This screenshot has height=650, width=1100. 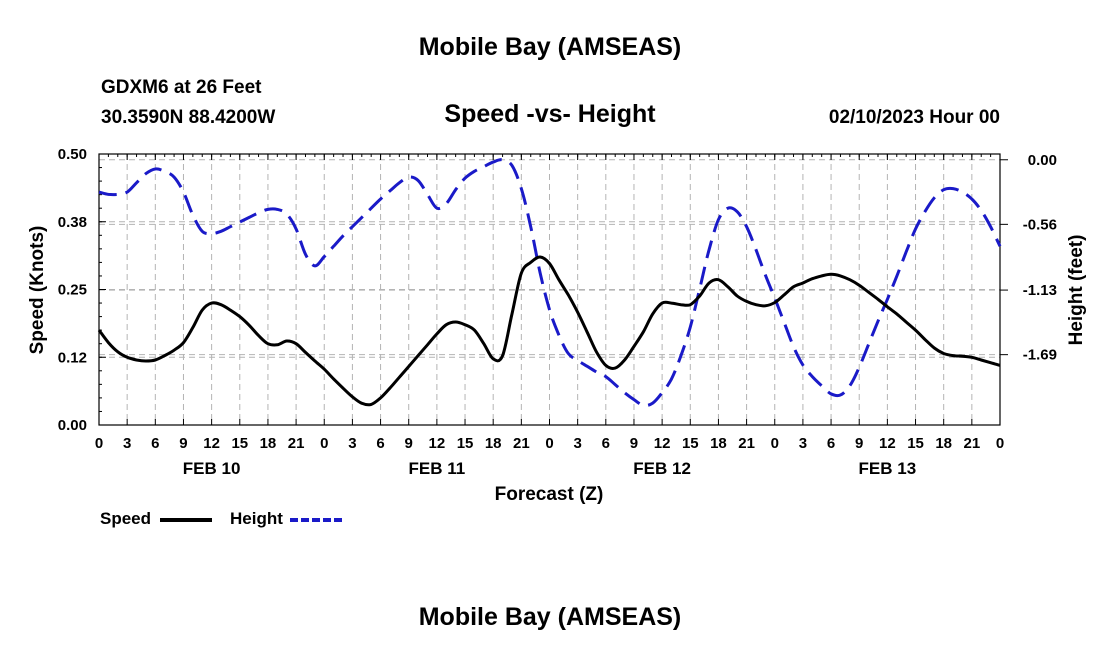 What do you see at coordinates (549, 494) in the screenshot?
I see `x-axis-title: Forecast (Z)` at bounding box center [549, 494].